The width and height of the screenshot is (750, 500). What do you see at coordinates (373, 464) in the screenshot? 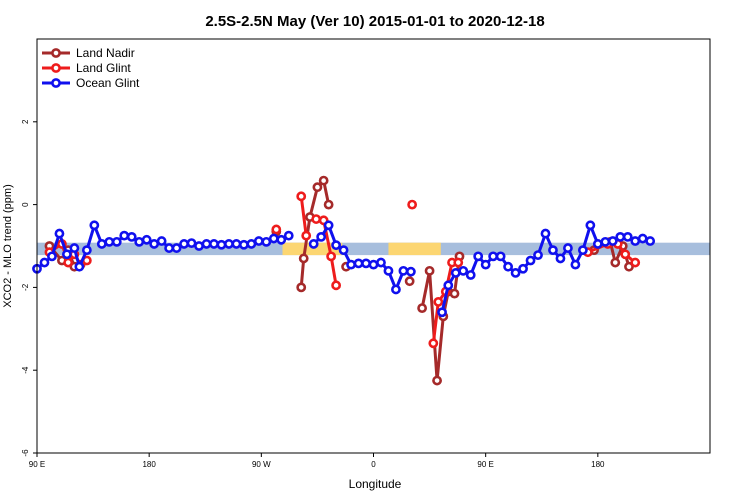
I see `x-tick-label: 0` at bounding box center [373, 464].